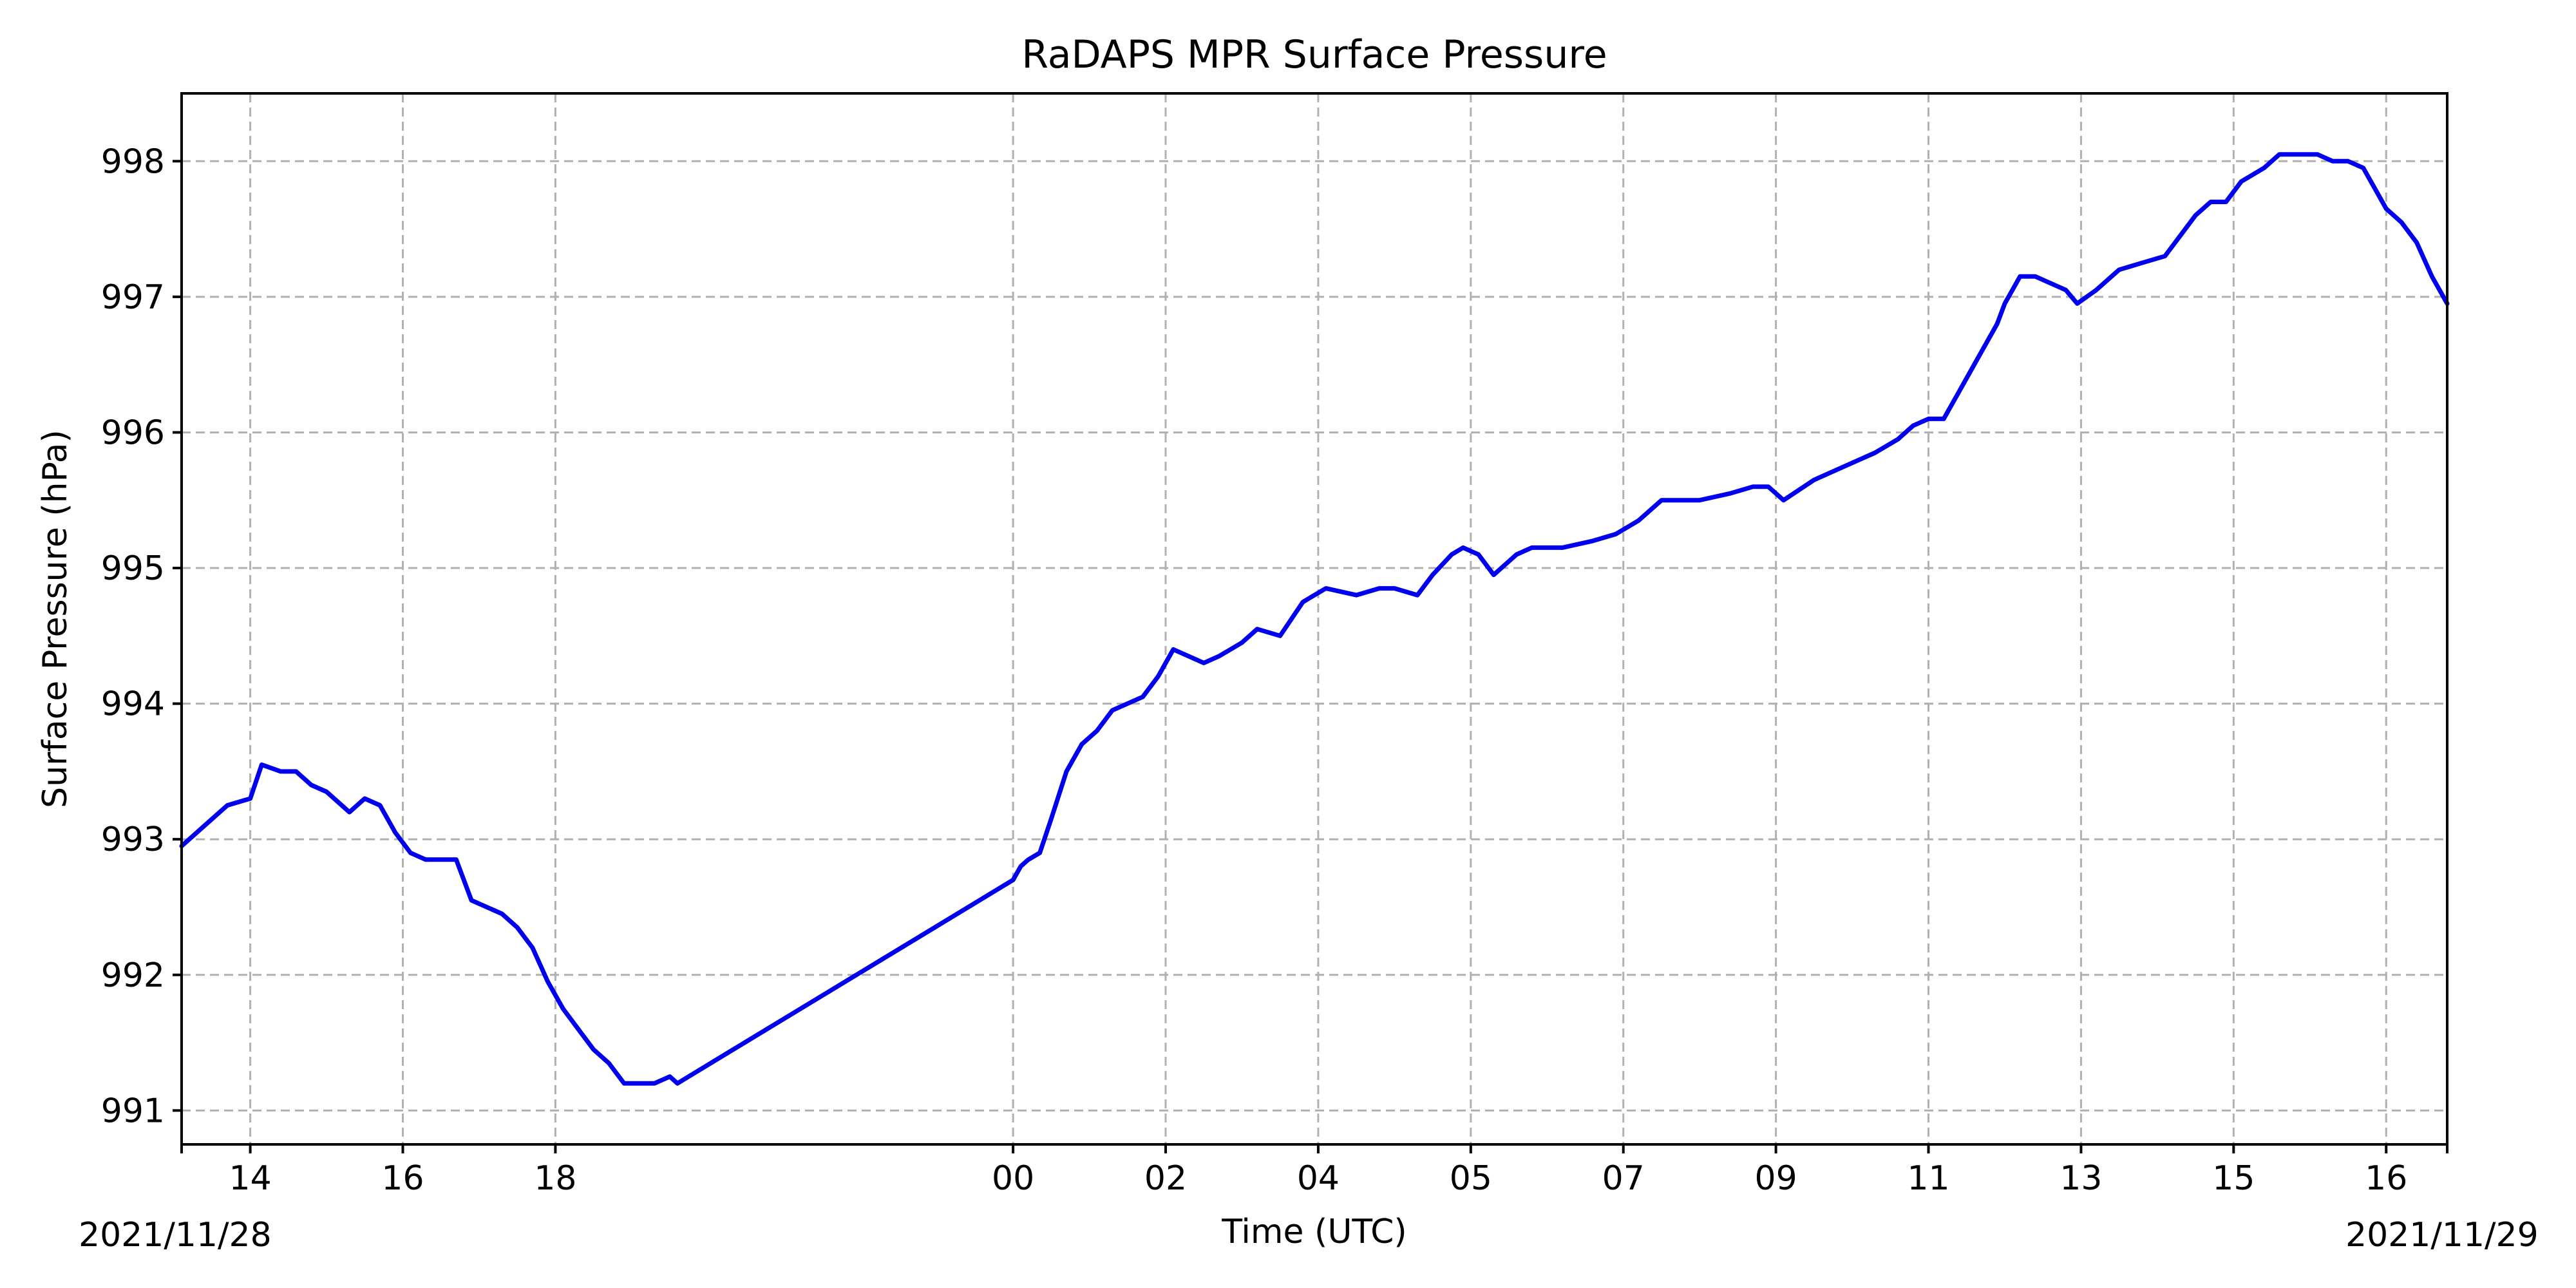  What do you see at coordinates (1013, 1178) in the screenshot?
I see `x-tick-label: 00` at bounding box center [1013, 1178].